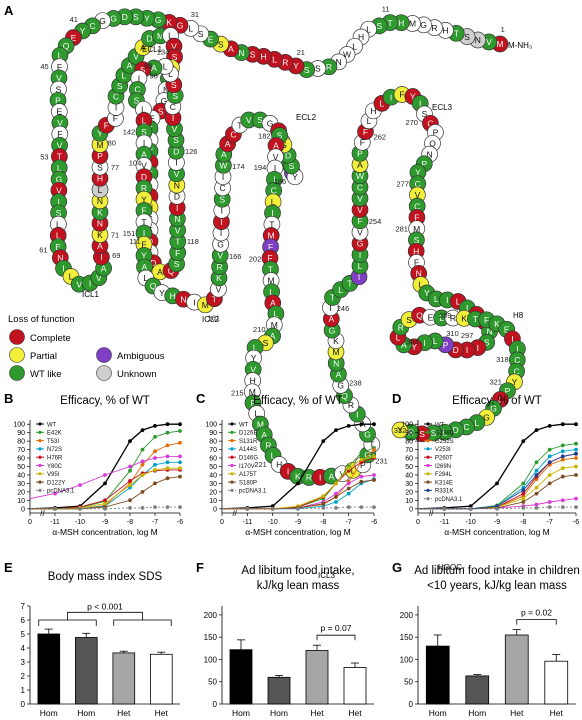  I want to click on loop-label-ecl3: ECL3, so click(442, 107).